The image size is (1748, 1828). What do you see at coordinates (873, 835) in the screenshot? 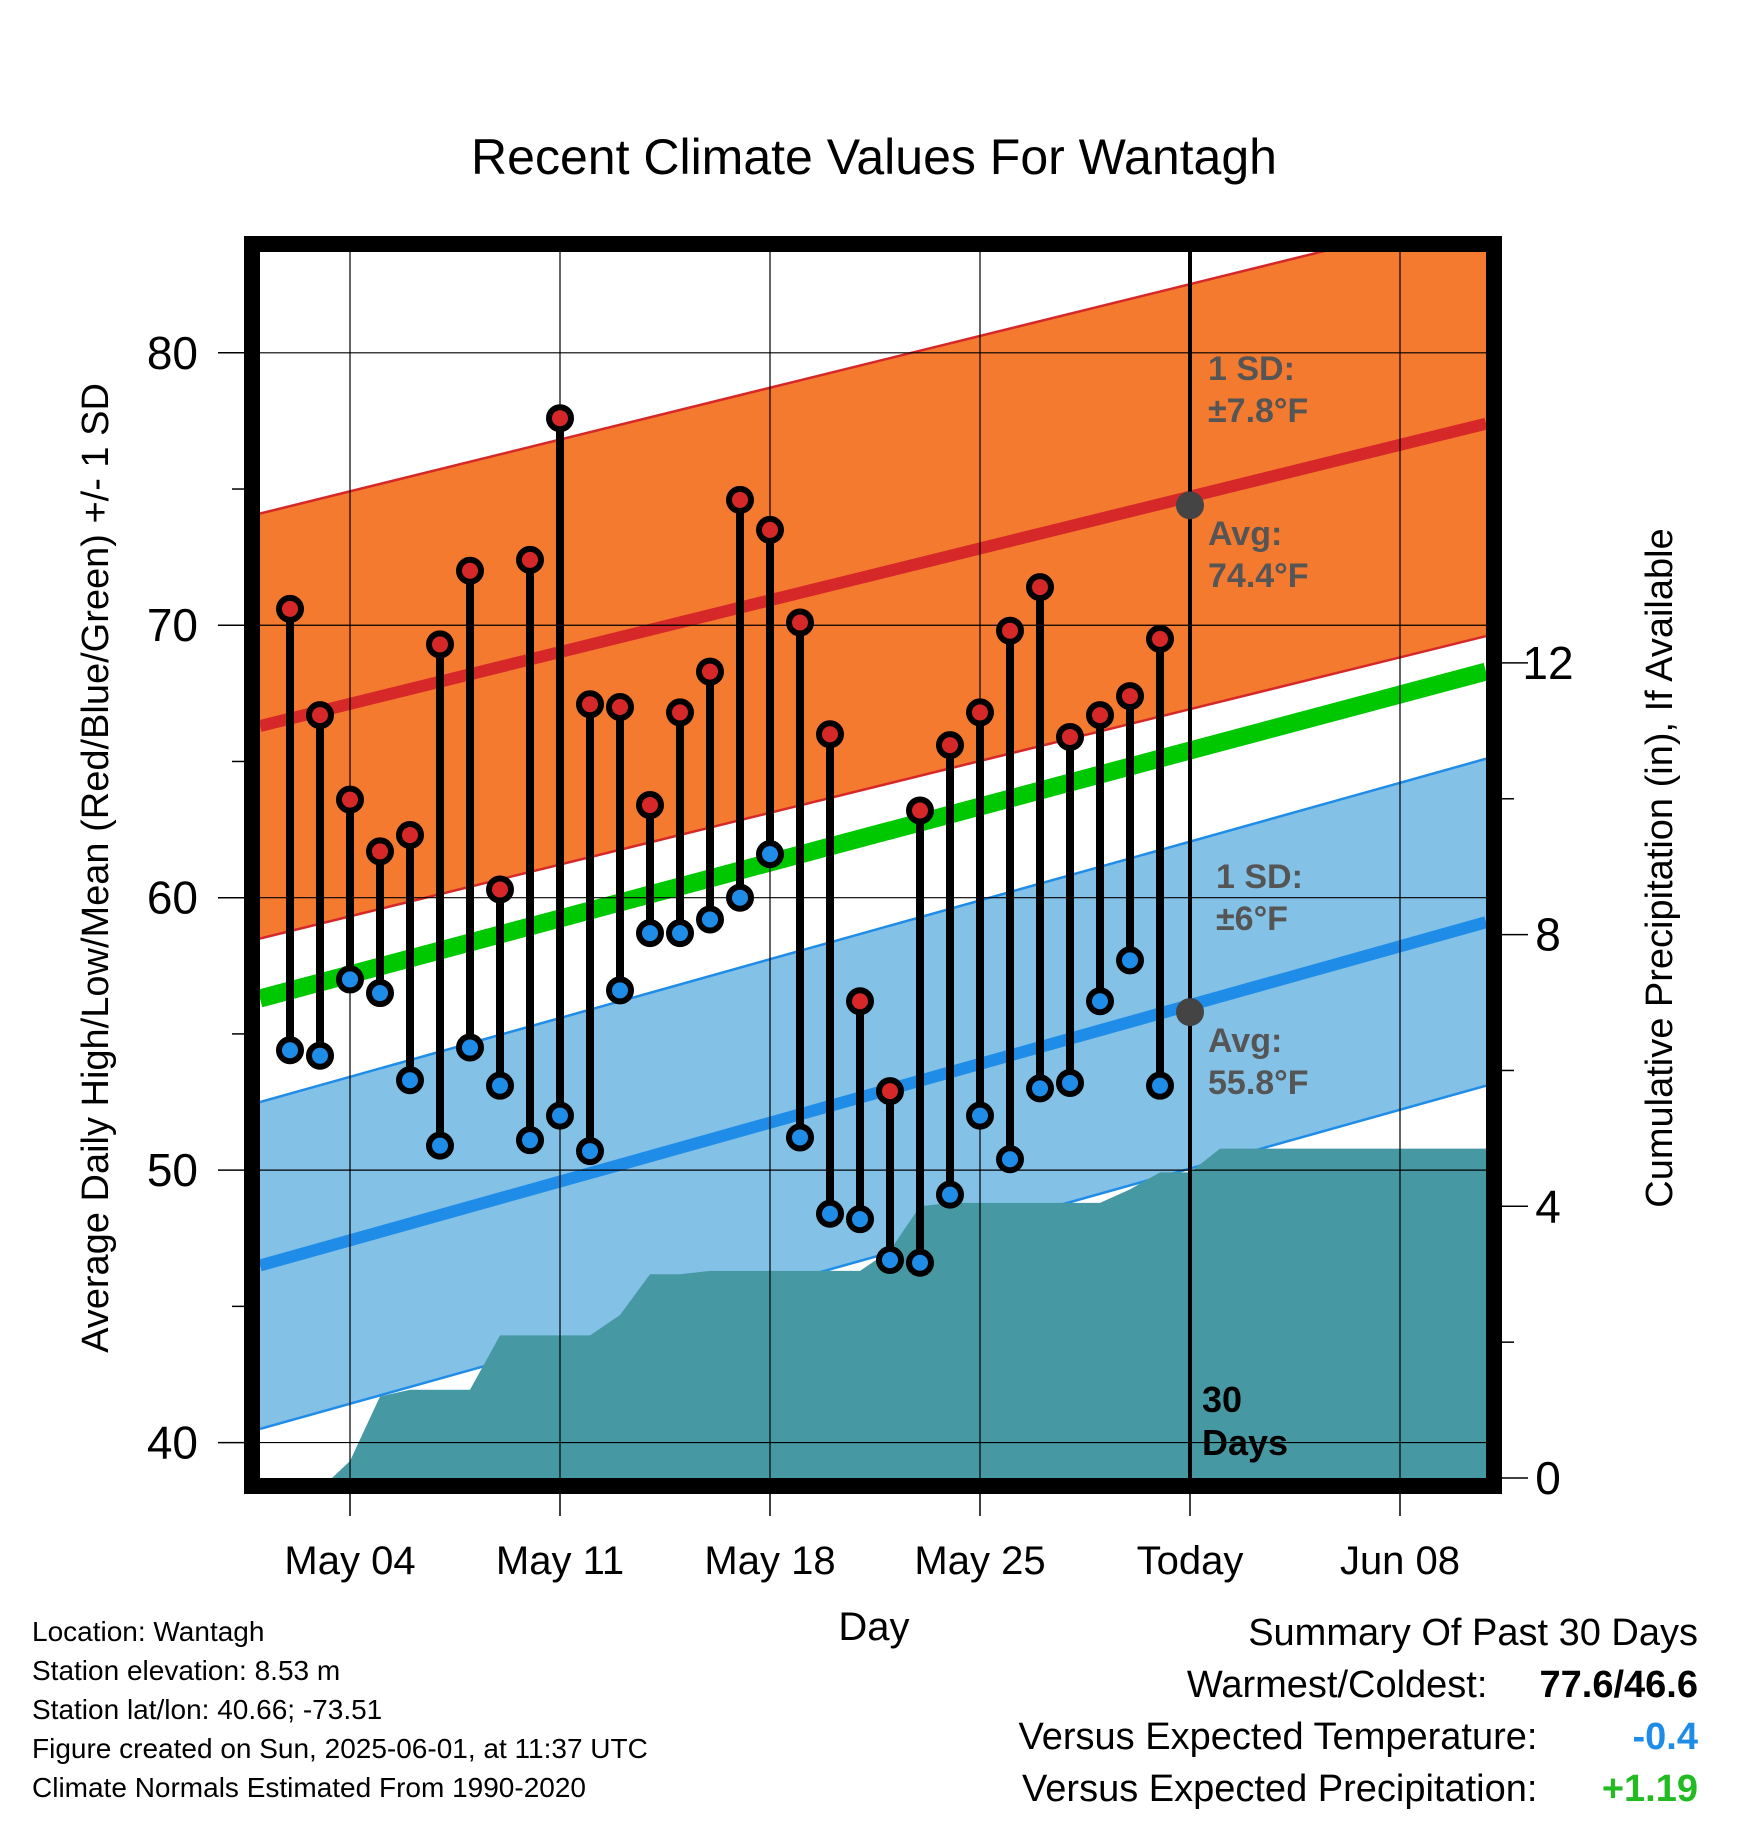
I see `normal-mean-line` at bounding box center [873, 835].